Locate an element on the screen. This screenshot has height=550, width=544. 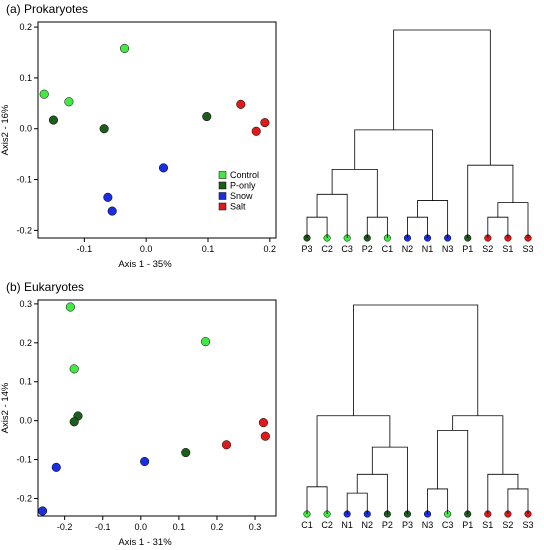
leaf-label: P2 is located at coordinates (367, 249).